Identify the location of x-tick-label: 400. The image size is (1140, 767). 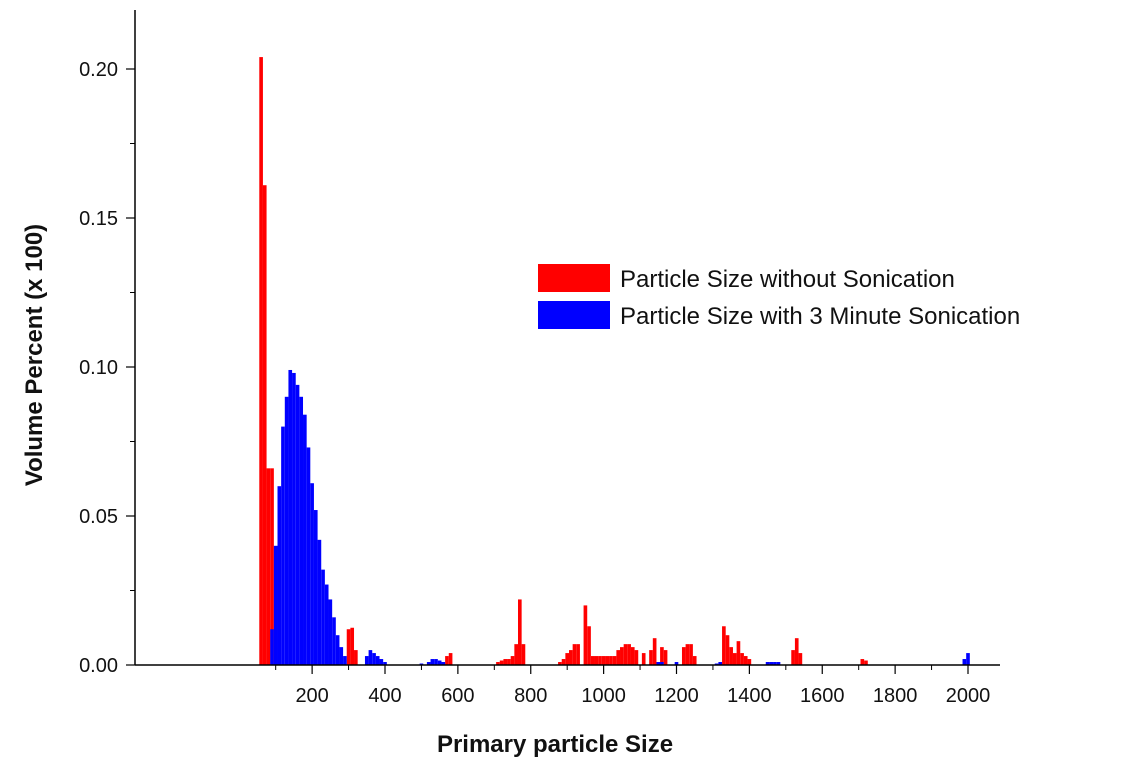
(384, 696).